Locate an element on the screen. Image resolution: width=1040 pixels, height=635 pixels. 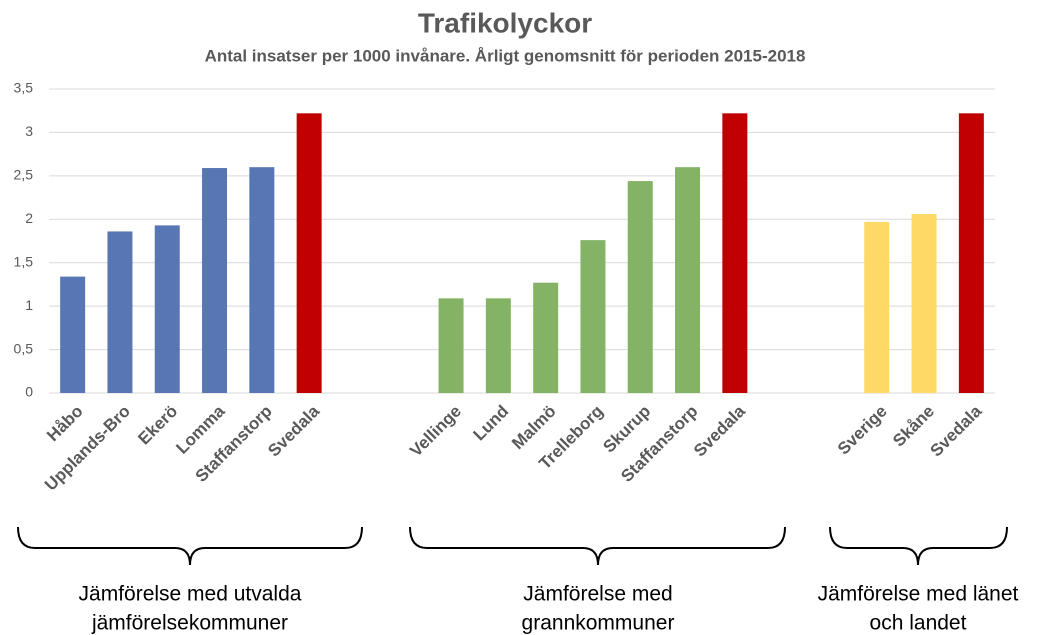
y-tick-label: 0 is located at coordinates (29, 392).